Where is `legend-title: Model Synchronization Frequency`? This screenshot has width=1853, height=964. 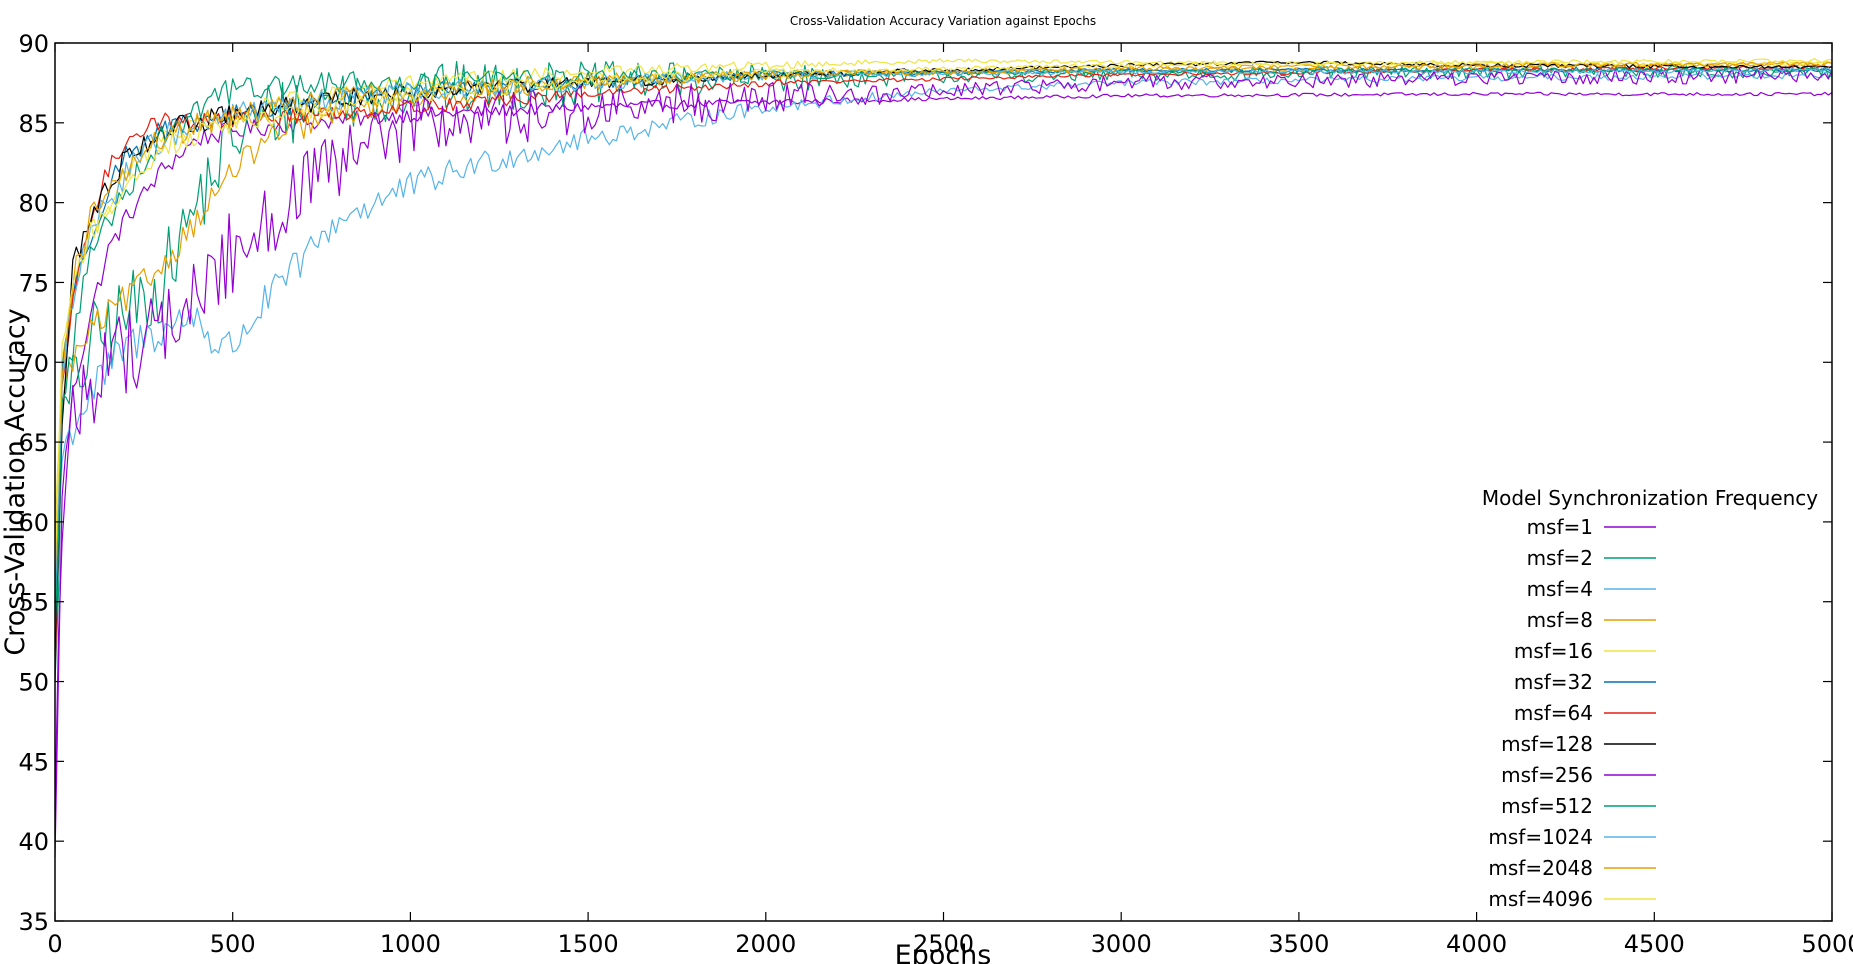 legend-title: Model Synchronization Frequency is located at coordinates (1650, 498).